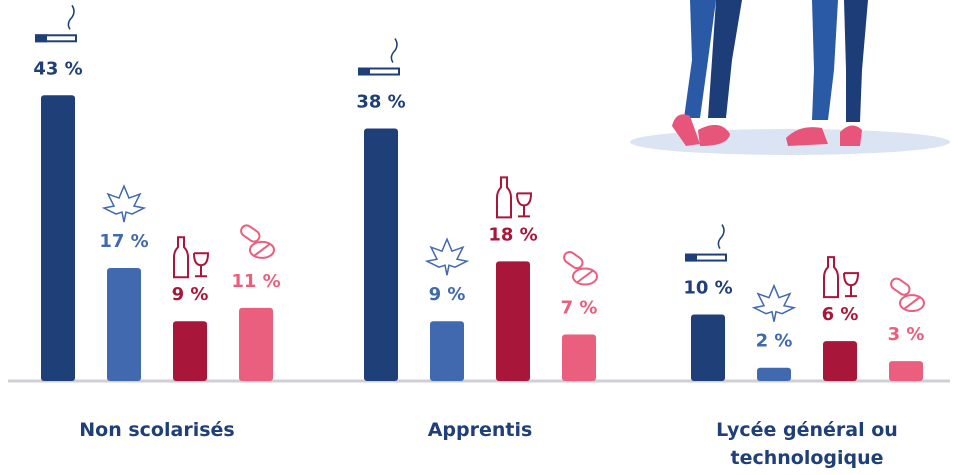 Image resolution: width=958 pixels, height=475 pixels. Describe the element at coordinates (579, 307) in the screenshot. I see `value-label: 7 %` at that location.